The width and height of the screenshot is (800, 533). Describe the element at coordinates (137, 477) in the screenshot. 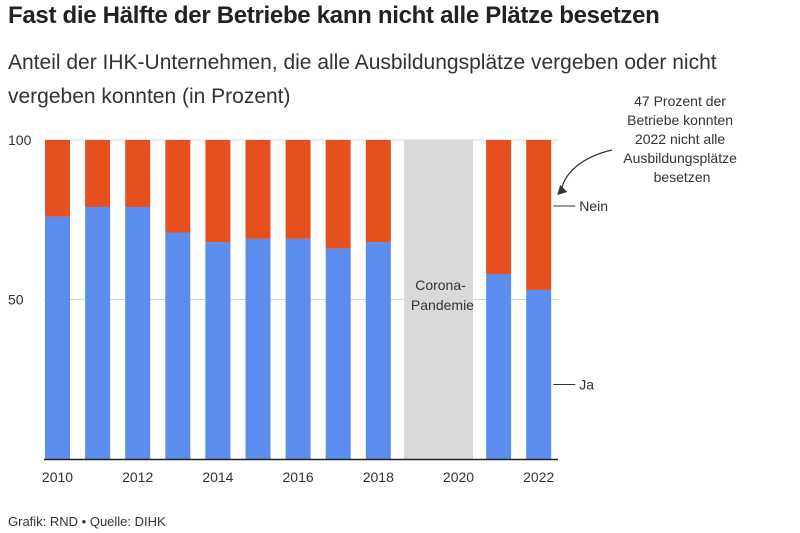

I see `x-tick-label: 2012` at that location.